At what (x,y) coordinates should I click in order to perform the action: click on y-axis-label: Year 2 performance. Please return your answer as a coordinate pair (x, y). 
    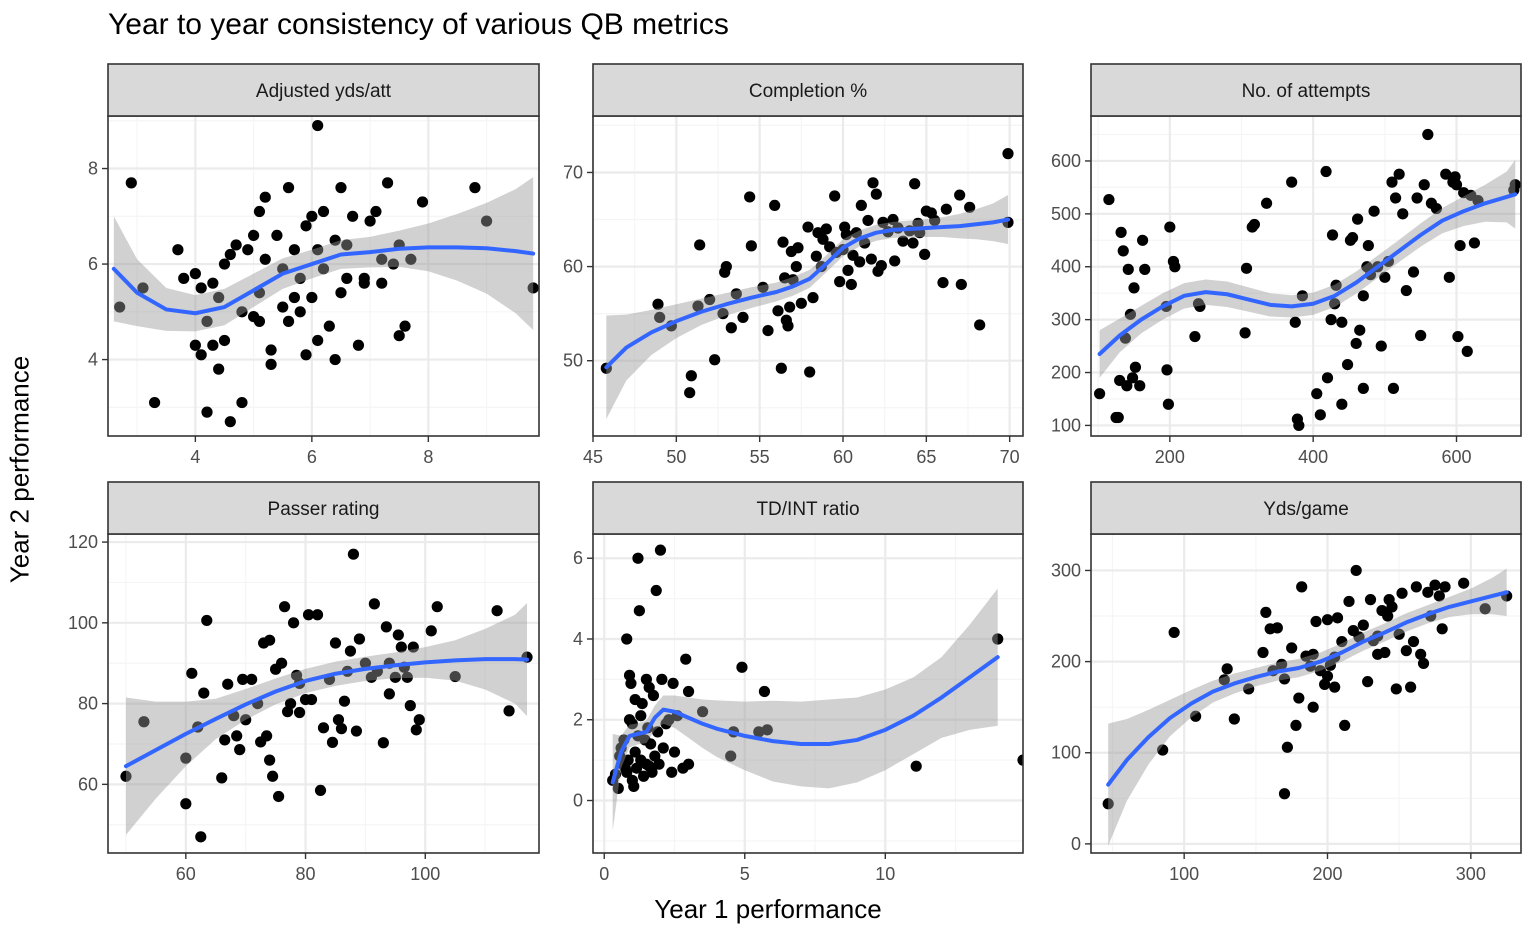
    Looking at the image, I should click on (19, 469).